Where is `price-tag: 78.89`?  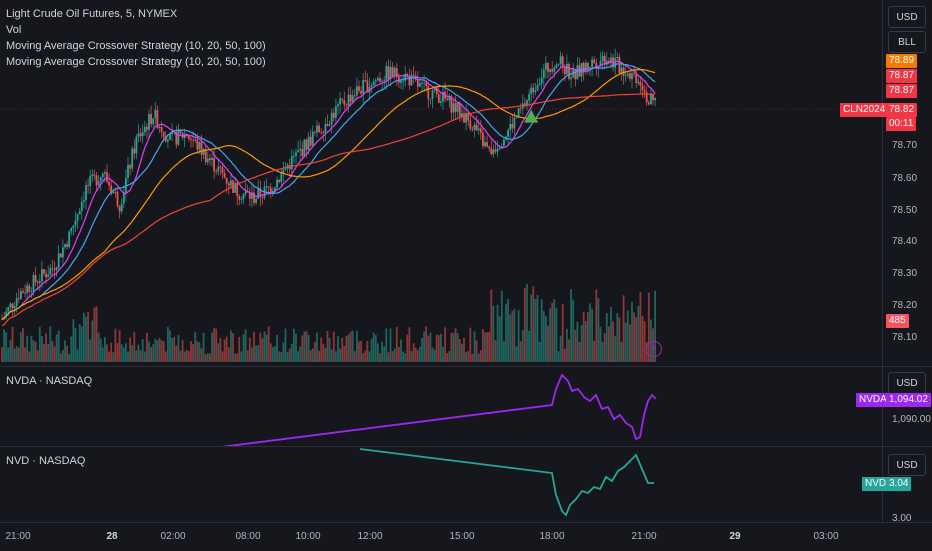
price-tag: 78.89 is located at coordinates (902, 61).